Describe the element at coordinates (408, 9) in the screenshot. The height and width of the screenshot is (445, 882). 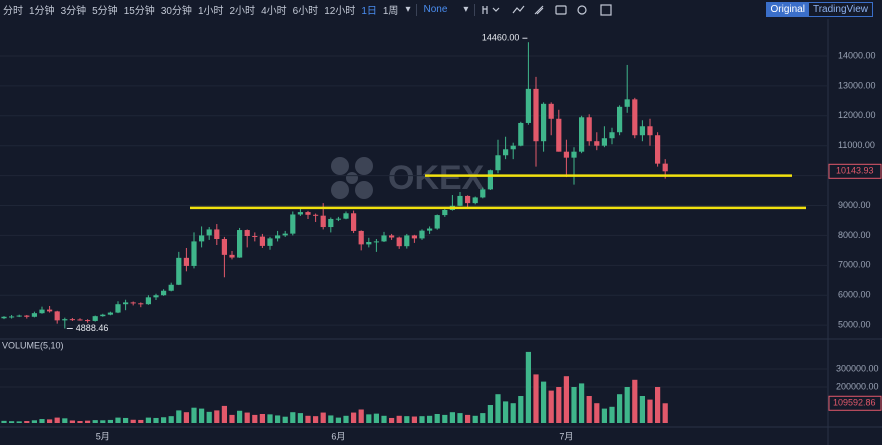
I see `more-dropdown: ▾` at that location.